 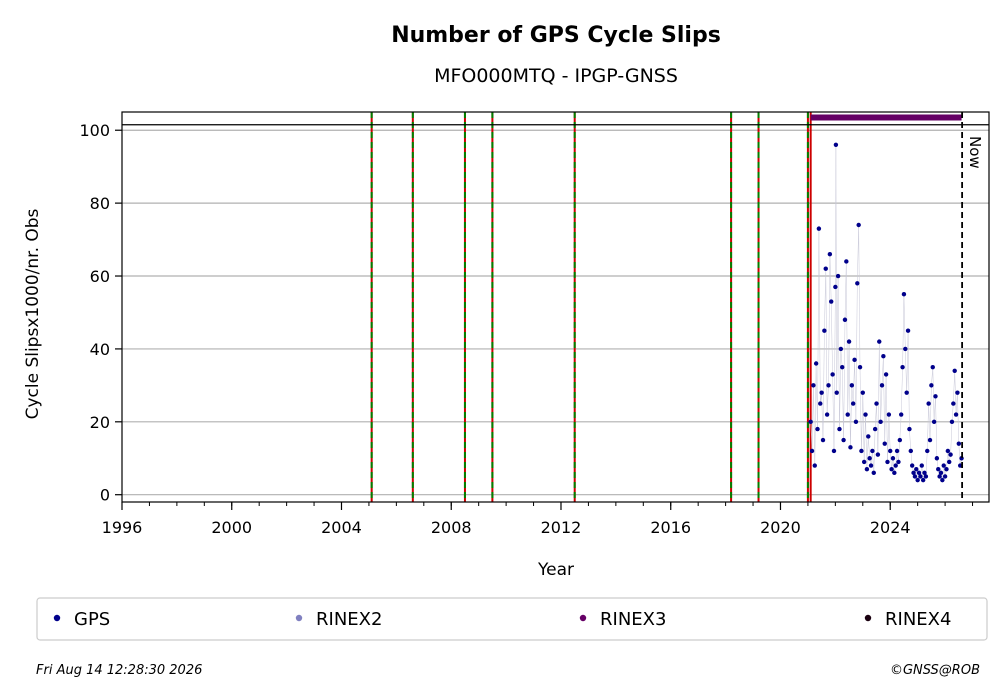 What do you see at coordinates (556, 76) in the screenshot?
I see `chart-subtitle: MFO000MTQ - IPGP-GNSS` at bounding box center [556, 76].